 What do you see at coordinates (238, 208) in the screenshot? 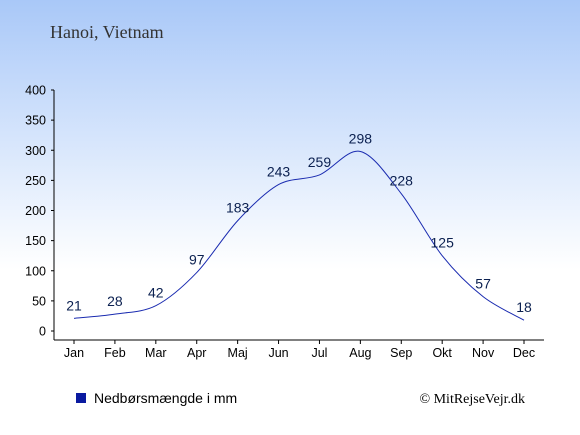
I see `data-label: 183` at bounding box center [238, 208].